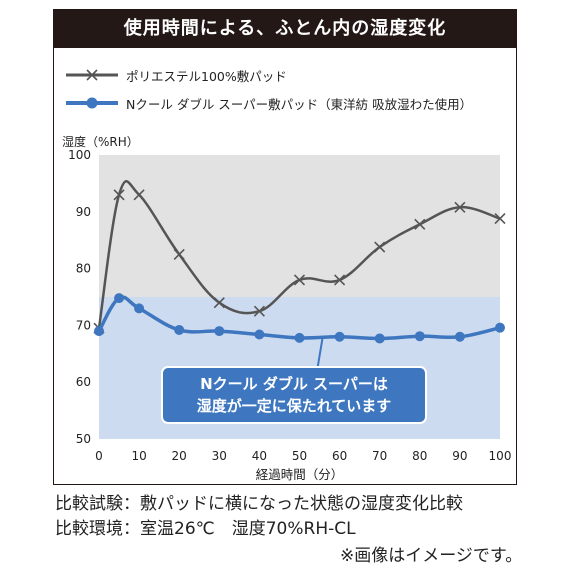 The height and width of the screenshot is (570, 570). What do you see at coordinates (379, 456) in the screenshot?
I see `x-tick-70: 70` at bounding box center [379, 456].